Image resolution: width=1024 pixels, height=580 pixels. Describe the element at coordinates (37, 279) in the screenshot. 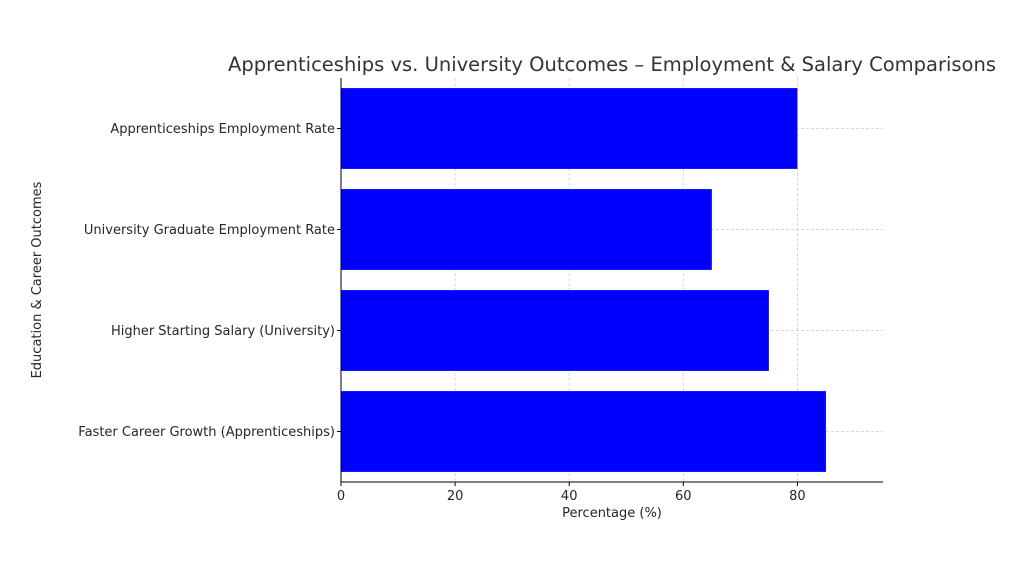

I see `y-axis-label: Education & Career Outcomes` at that location.